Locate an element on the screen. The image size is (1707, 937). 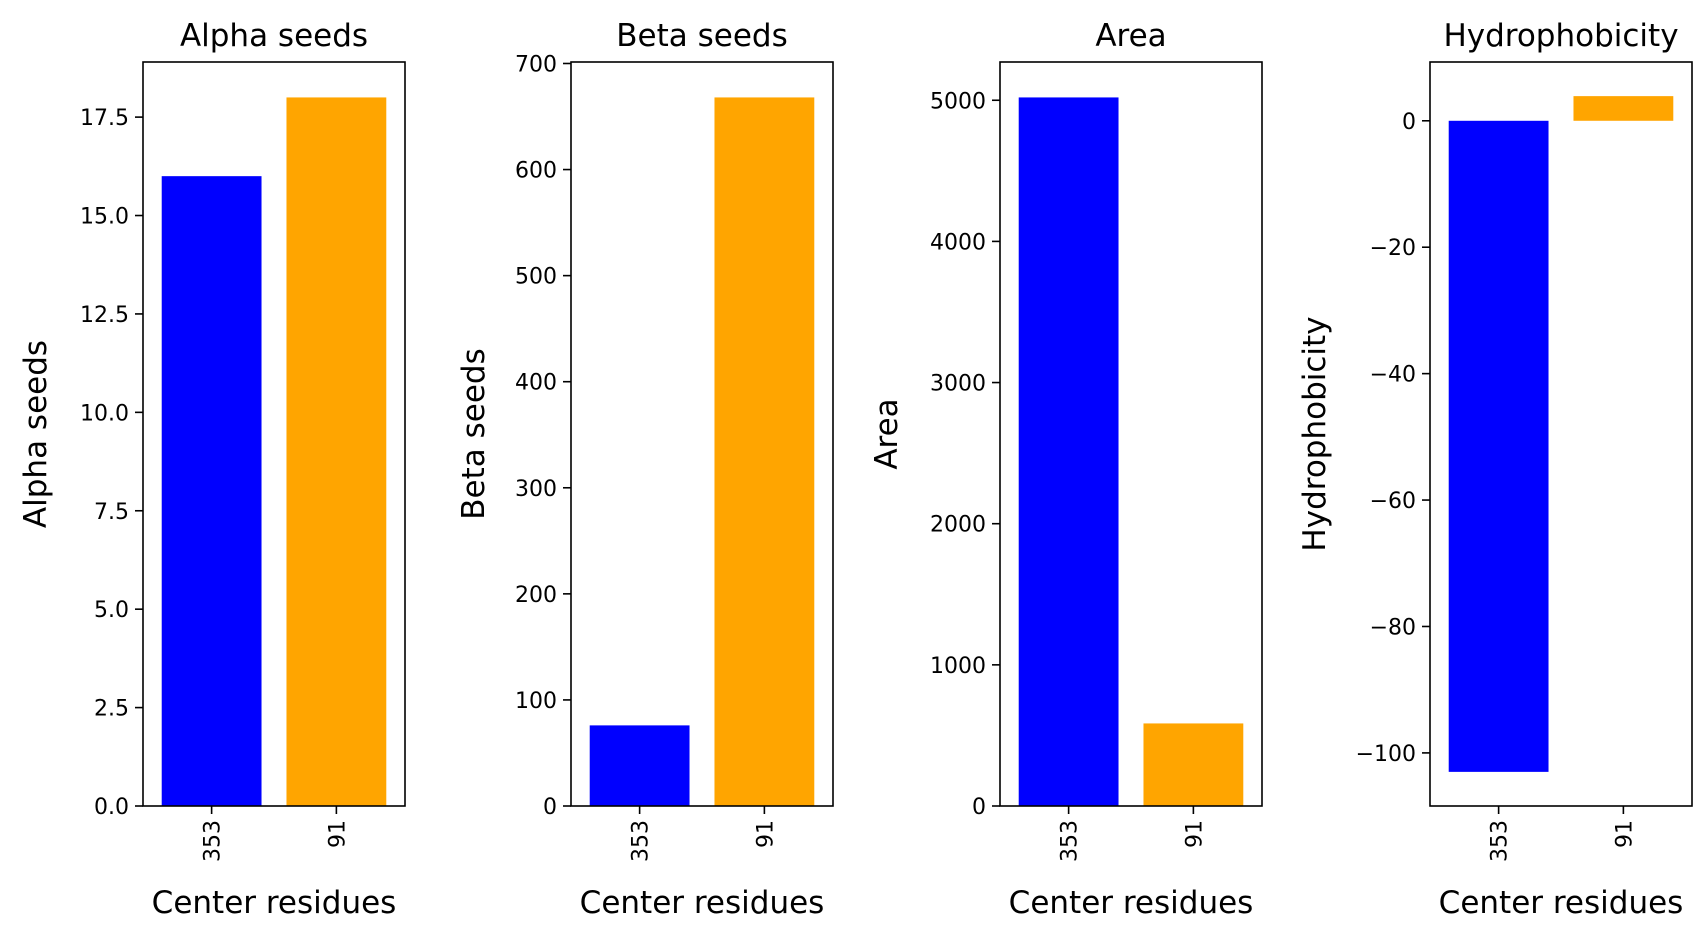
y-tick-label: 1000 is located at coordinates (958, 666).